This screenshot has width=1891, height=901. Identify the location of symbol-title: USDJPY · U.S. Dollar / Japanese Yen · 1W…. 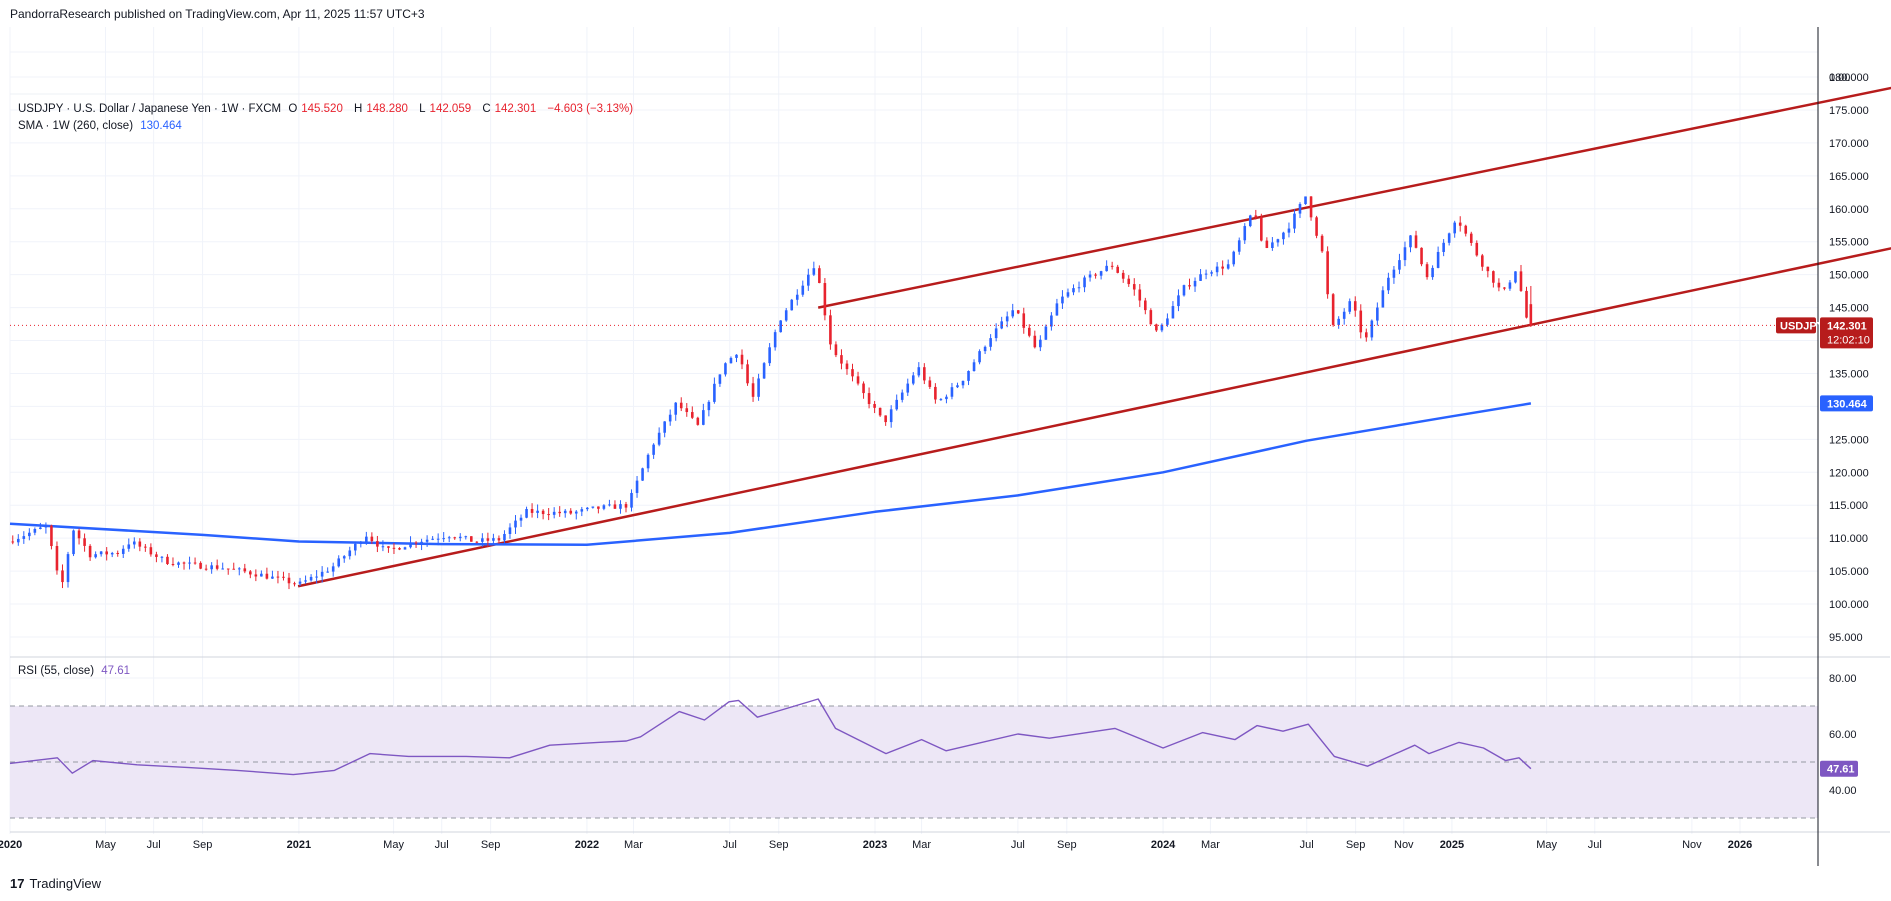
(150, 109).